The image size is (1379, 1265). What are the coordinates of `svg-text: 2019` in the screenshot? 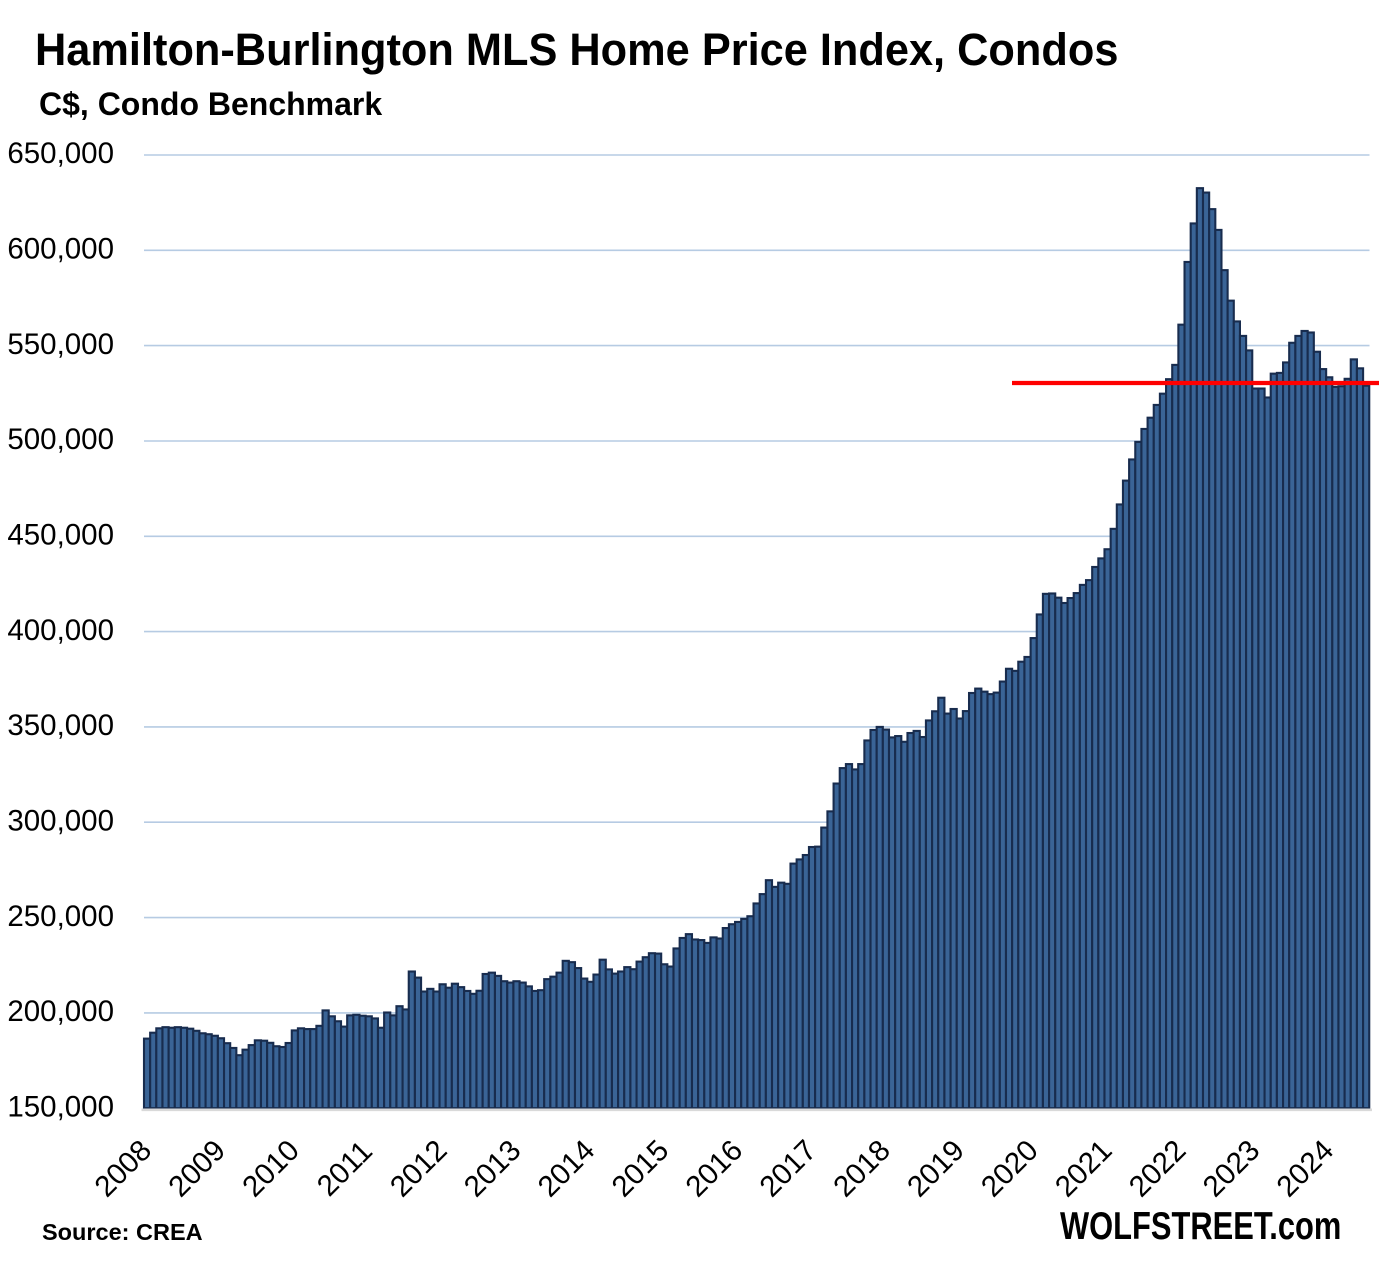 It's located at (936, 1169).